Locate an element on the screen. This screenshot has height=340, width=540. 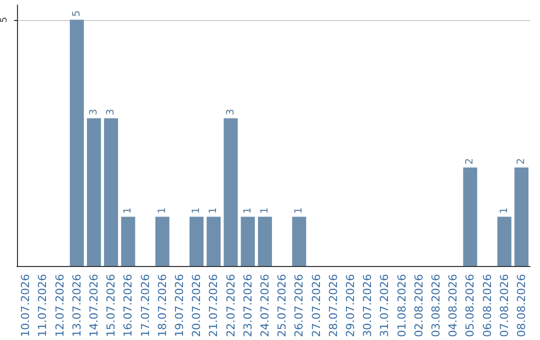
x-tick-label: 31.07.2026 is located at coordinates (385, 306).